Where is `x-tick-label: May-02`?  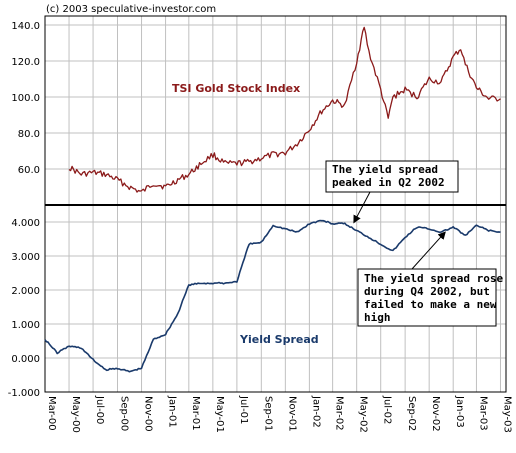 x-tick-label: May-02 is located at coordinates (363, 414).